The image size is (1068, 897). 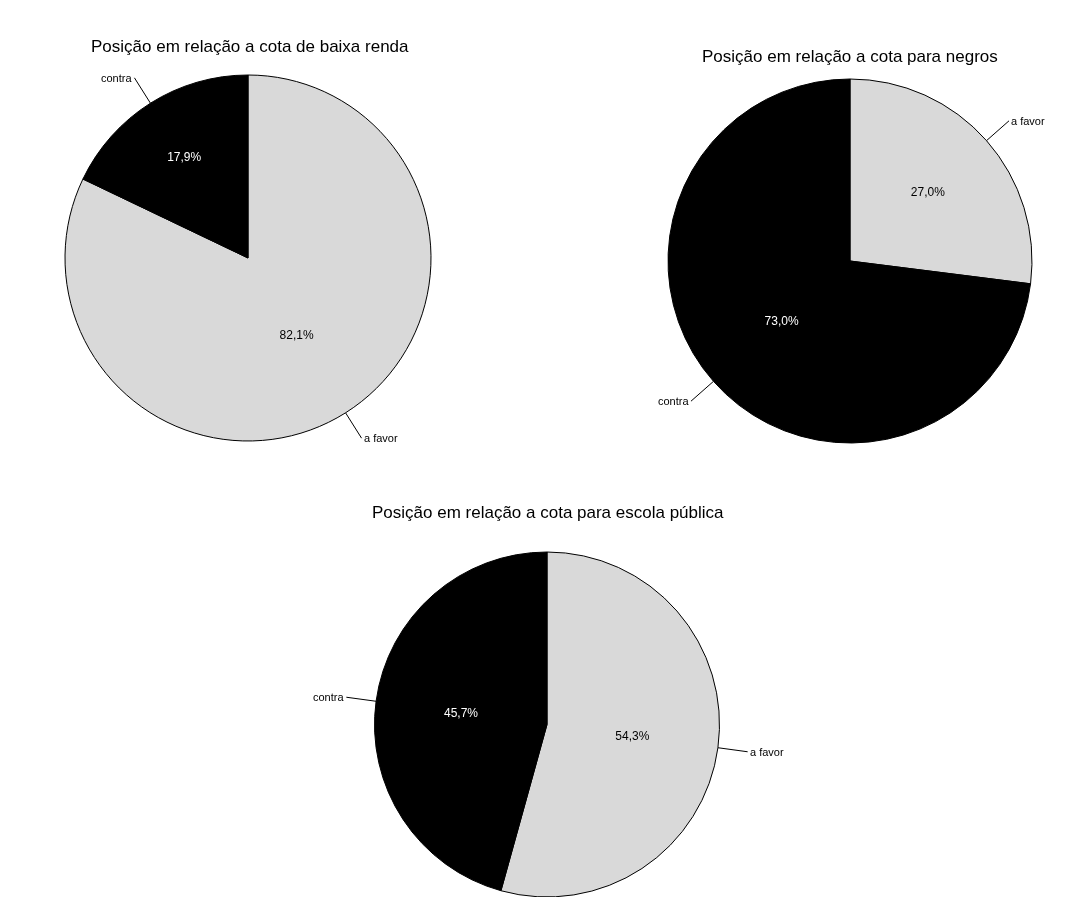 What do you see at coordinates (250, 46) in the screenshot?
I see `chart-title: Posição em relação a cota de baixa renda` at bounding box center [250, 46].